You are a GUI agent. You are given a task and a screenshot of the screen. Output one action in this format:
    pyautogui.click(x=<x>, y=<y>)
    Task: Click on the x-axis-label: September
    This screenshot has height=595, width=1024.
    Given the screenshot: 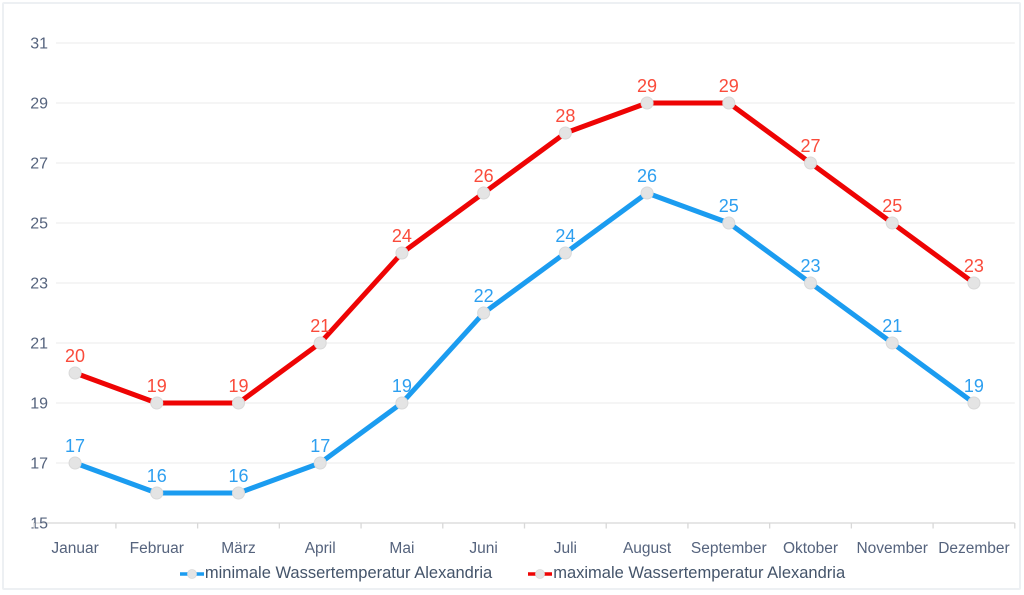 What is the action you would take?
    pyautogui.click(x=729, y=548)
    